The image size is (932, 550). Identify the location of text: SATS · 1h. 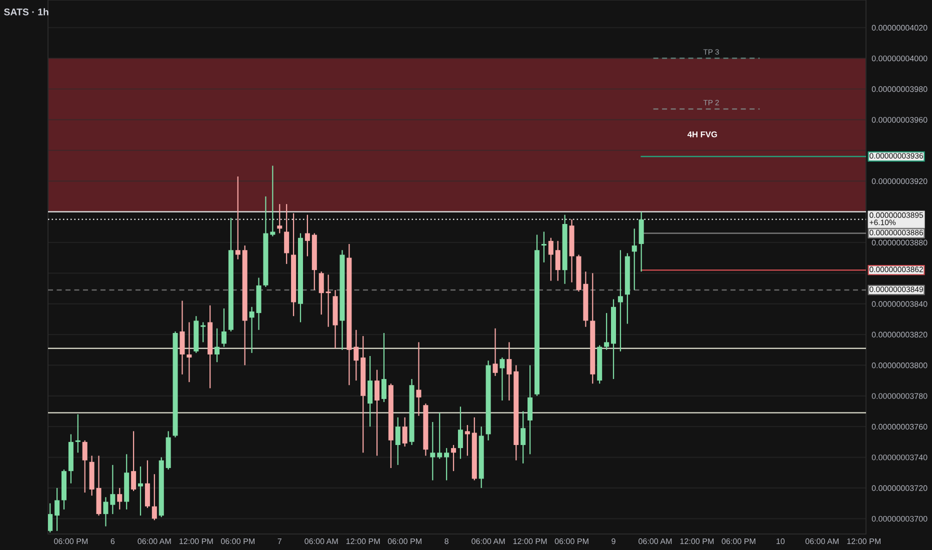
(26, 12).